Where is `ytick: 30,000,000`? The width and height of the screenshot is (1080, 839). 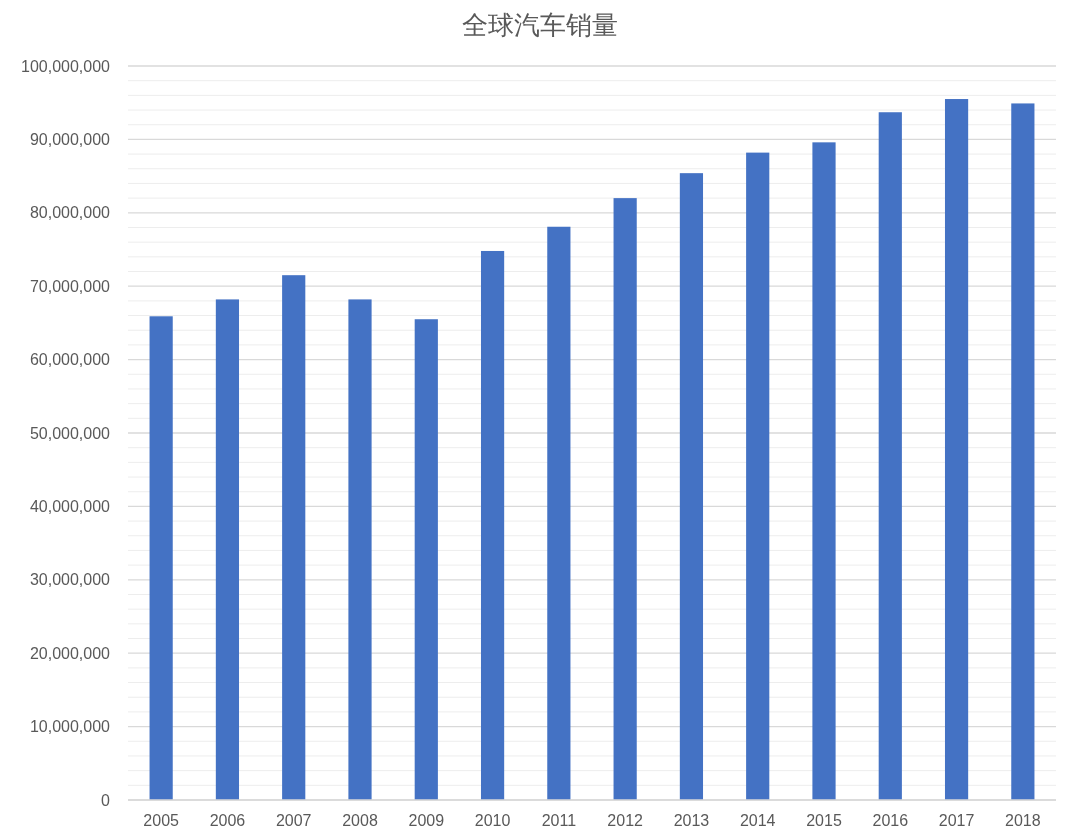 ytick: 30,000,000 is located at coordinates (69, 580).